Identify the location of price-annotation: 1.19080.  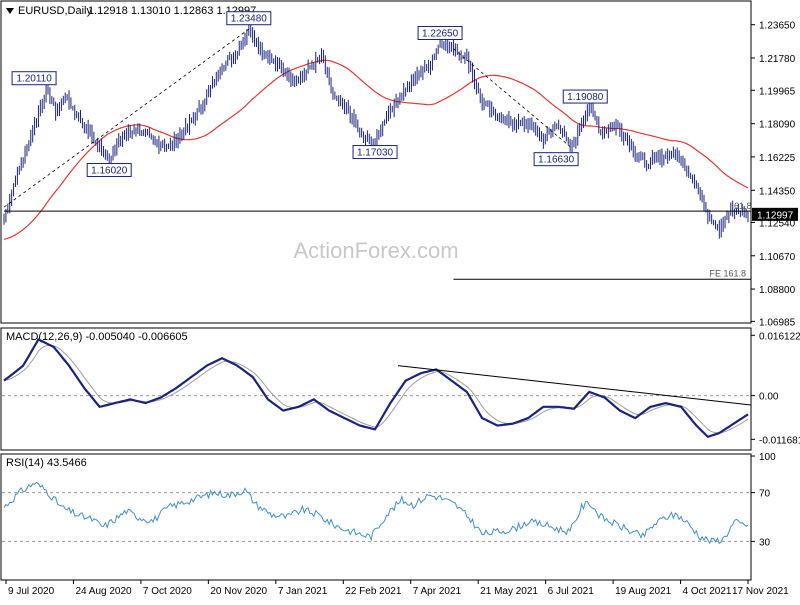
(585, 97).